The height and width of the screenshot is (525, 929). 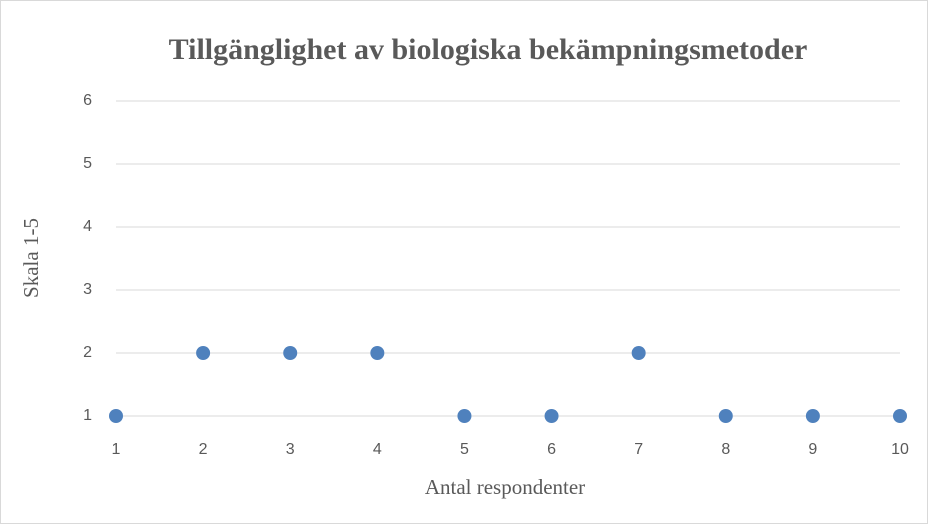 I want to click on x-tick-label: 6, so click(x=551, y=449).